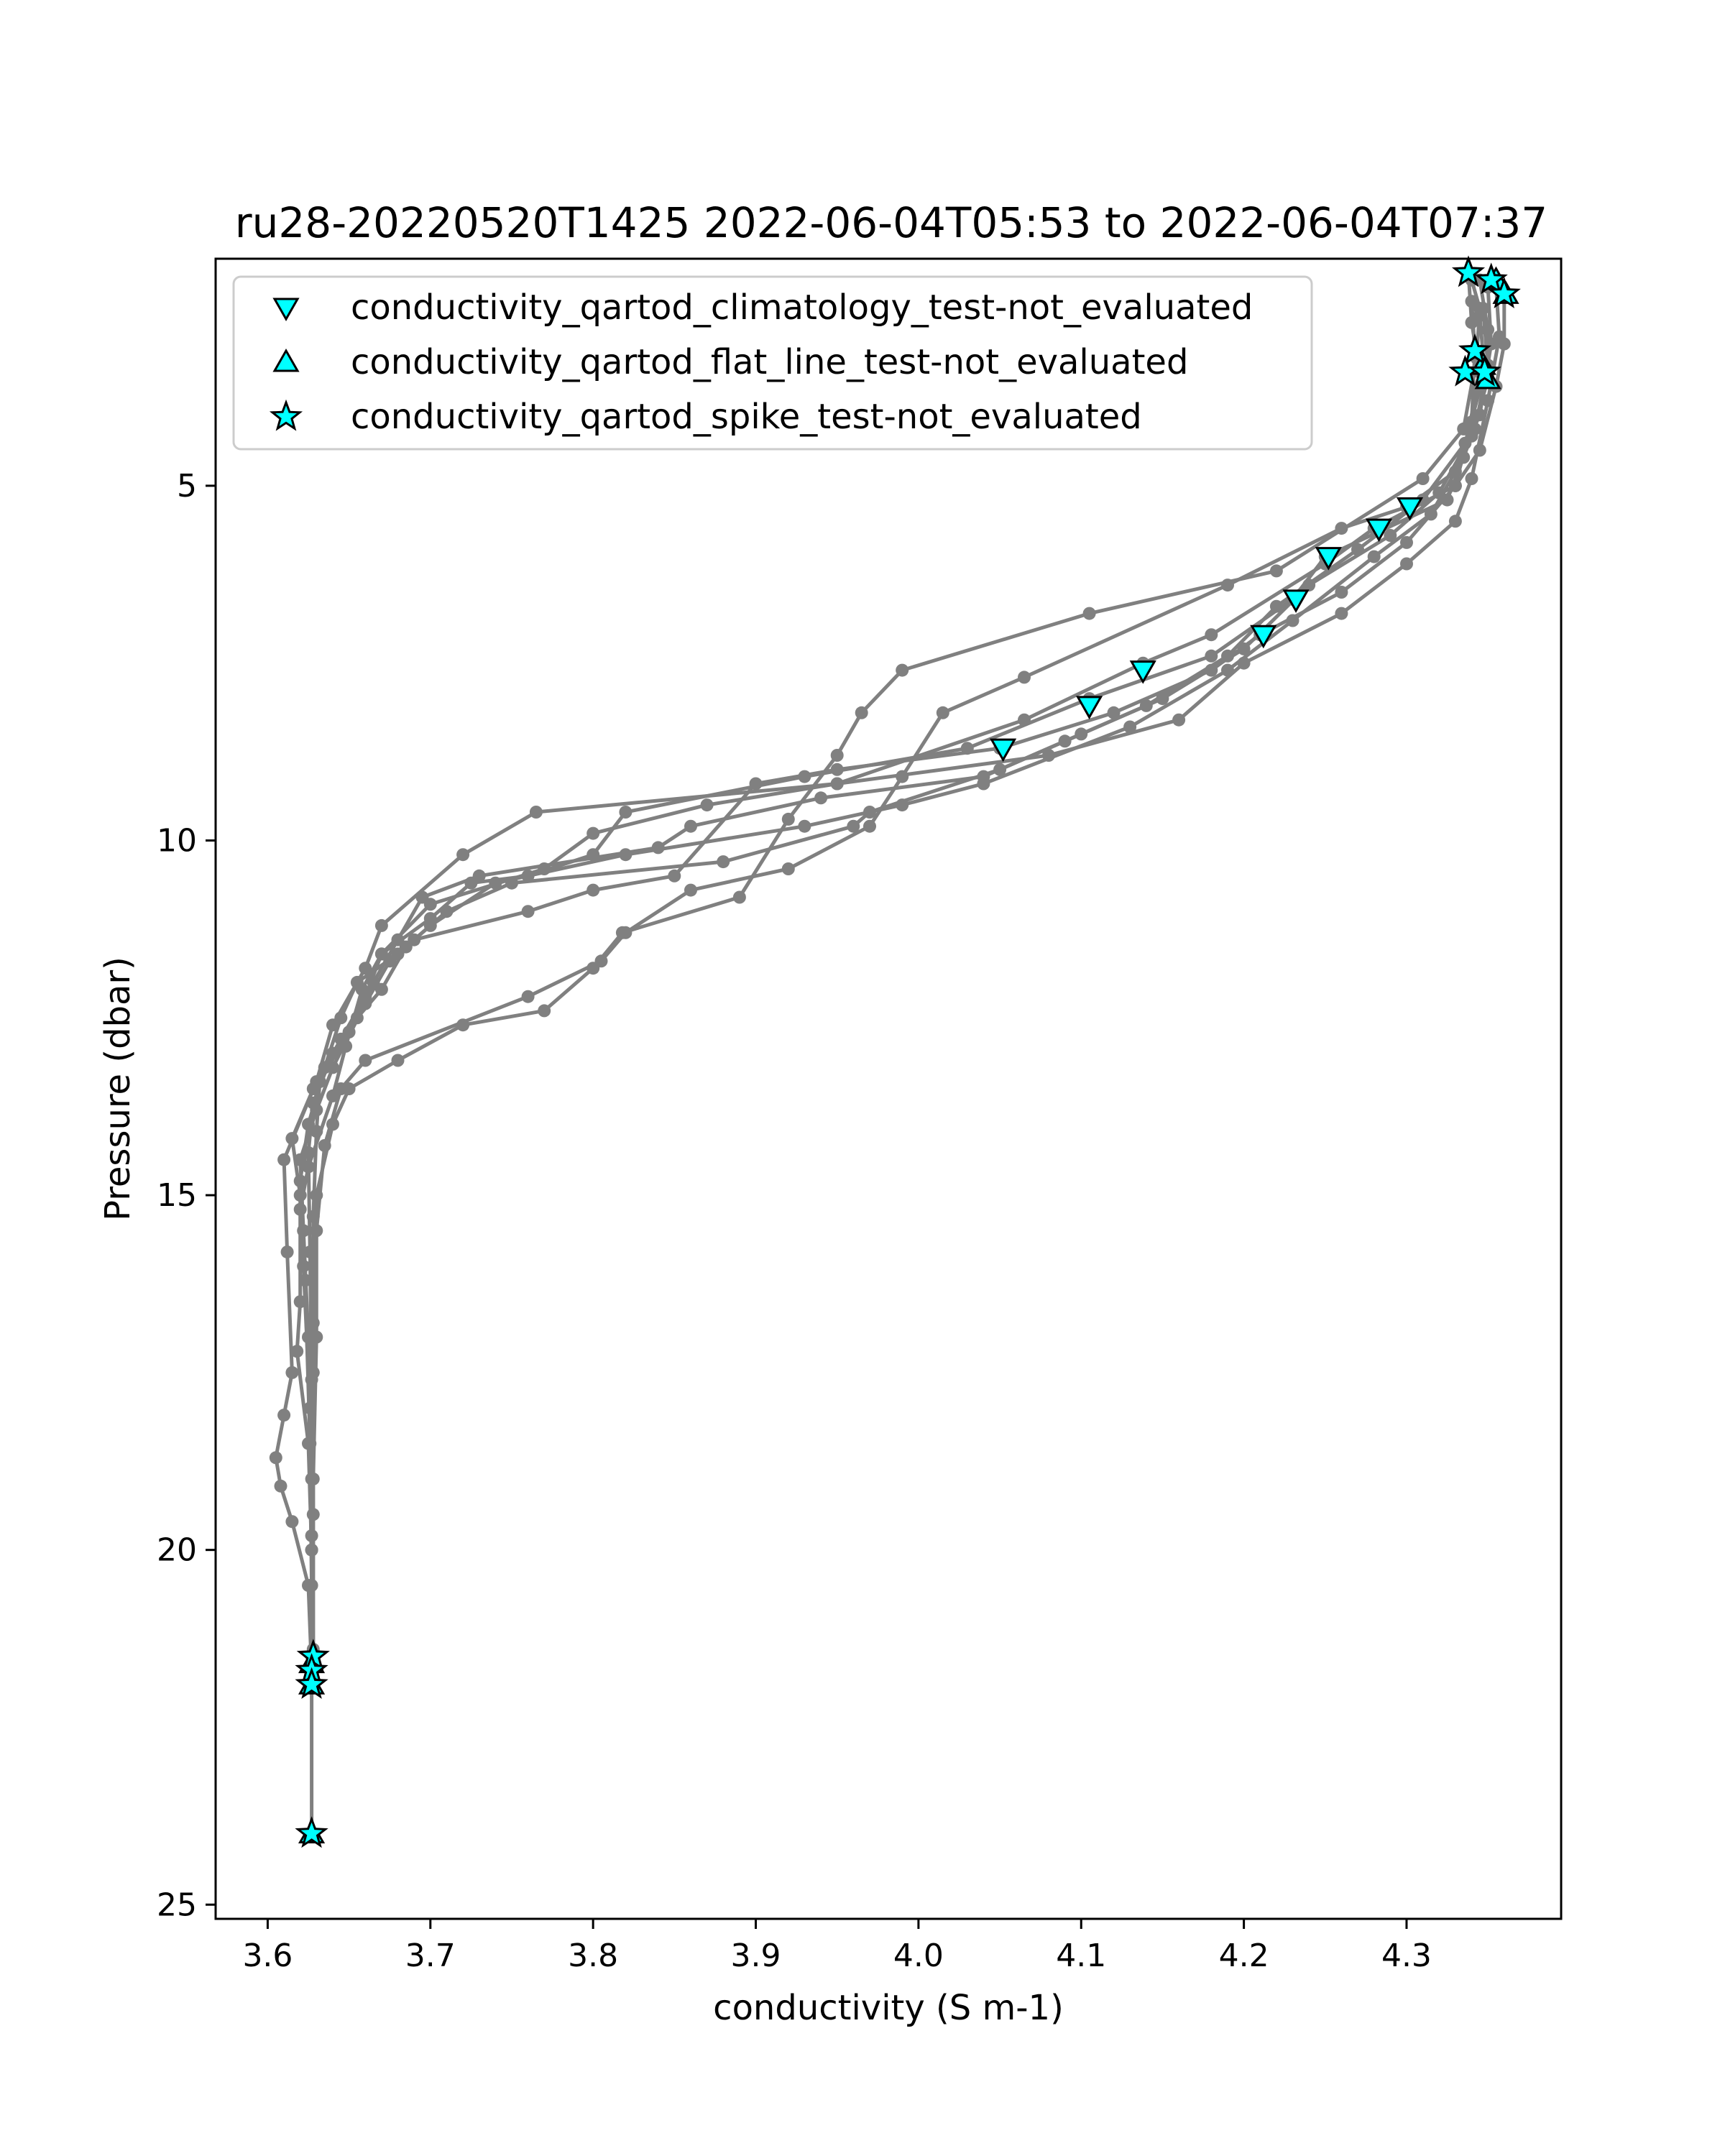  What do you see at coordinates (772, 363) in the screenshot?
I see `legend-box` at bounding box center [772, 363].